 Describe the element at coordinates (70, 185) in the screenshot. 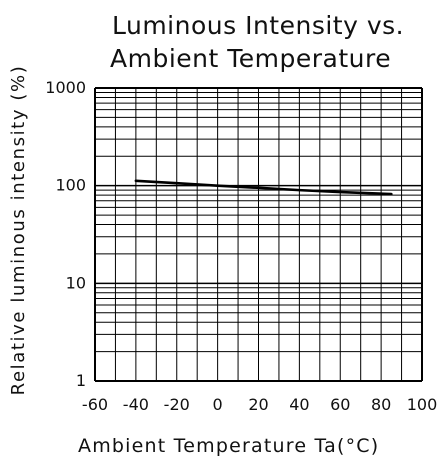

I see `y-tick-label: 100` at that location.